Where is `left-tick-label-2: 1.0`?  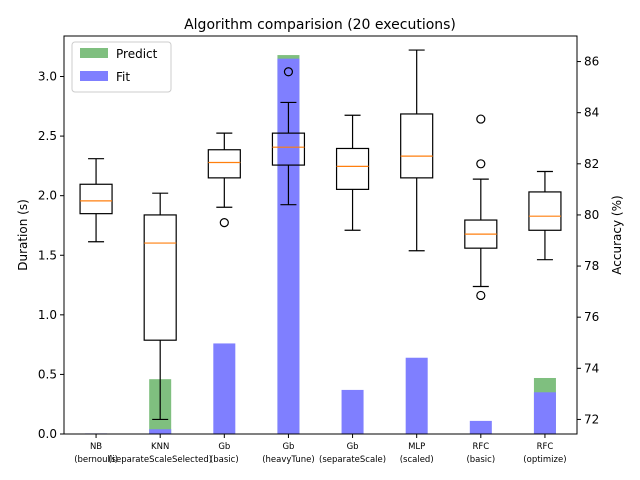
left-tick-label-2: 1.0 is located at coordinates (47, 315).